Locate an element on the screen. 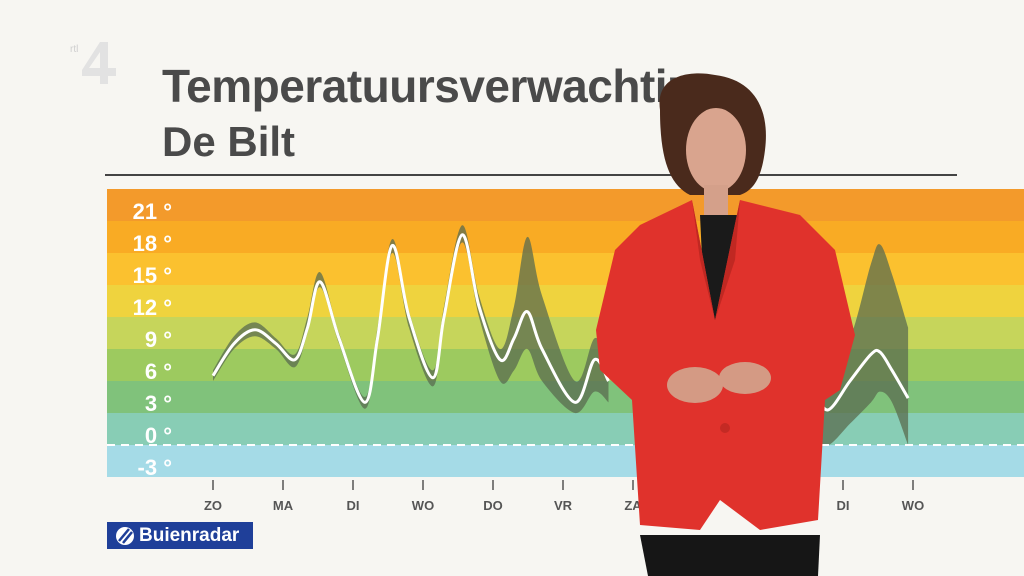  location-subtitle: De Bilt is located at coordinates (229, 141).